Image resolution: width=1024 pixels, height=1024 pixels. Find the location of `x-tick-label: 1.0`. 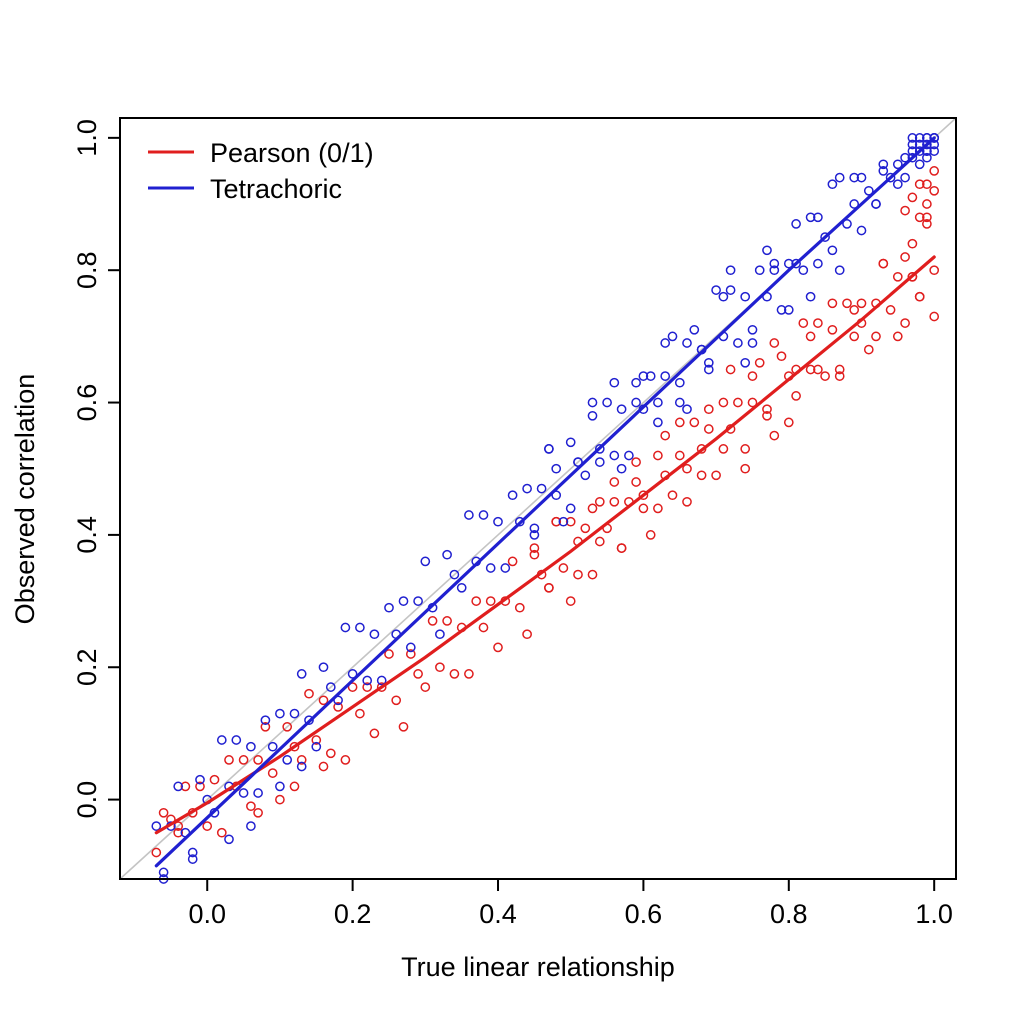

x-tick-label: 1.0 is located at coordinates (934, 914).